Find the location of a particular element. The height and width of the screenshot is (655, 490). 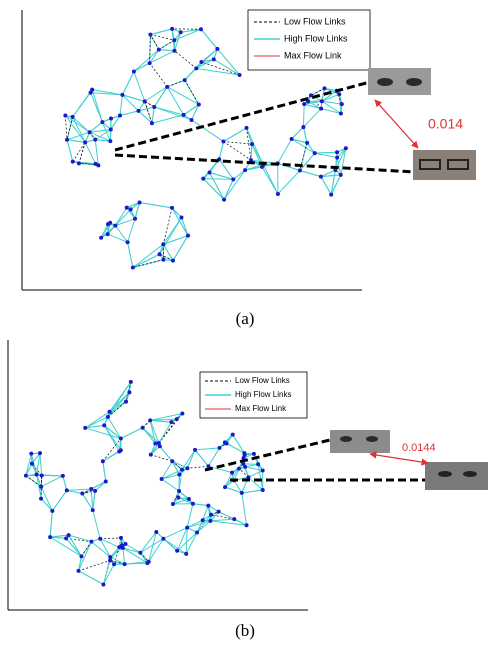

face is located at coordinates (444, 165).